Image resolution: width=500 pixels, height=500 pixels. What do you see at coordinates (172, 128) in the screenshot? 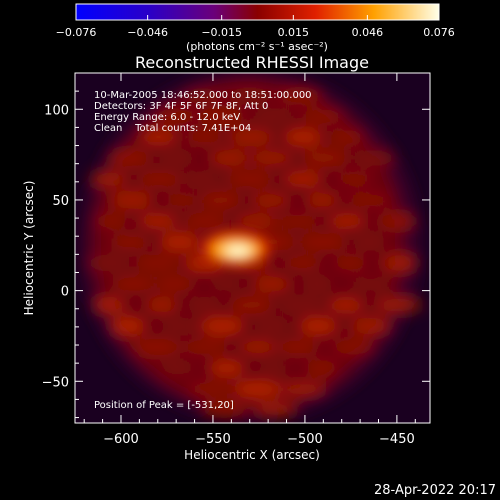
I see `annotation-clean-counts: Clean Total counts: 7.41E+04` at bounding box center [172, 128].